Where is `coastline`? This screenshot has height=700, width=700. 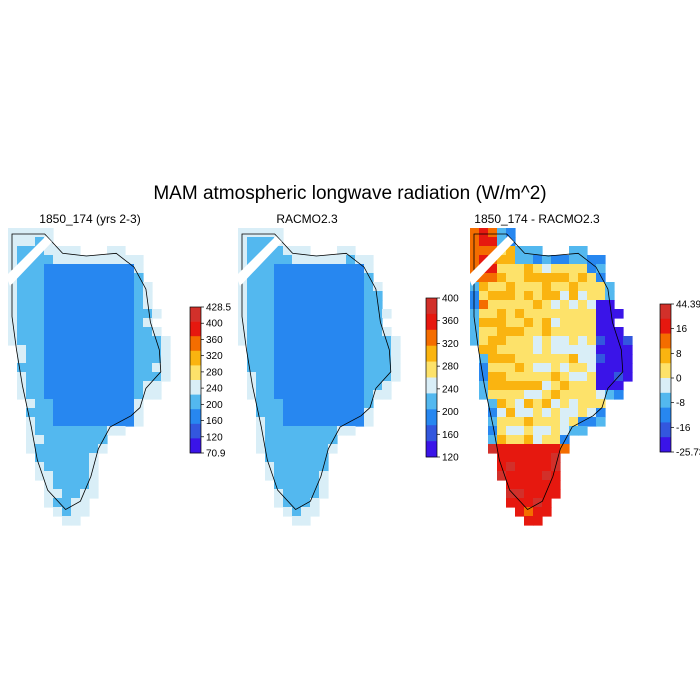 coastline is located at coordinates (316, 372).